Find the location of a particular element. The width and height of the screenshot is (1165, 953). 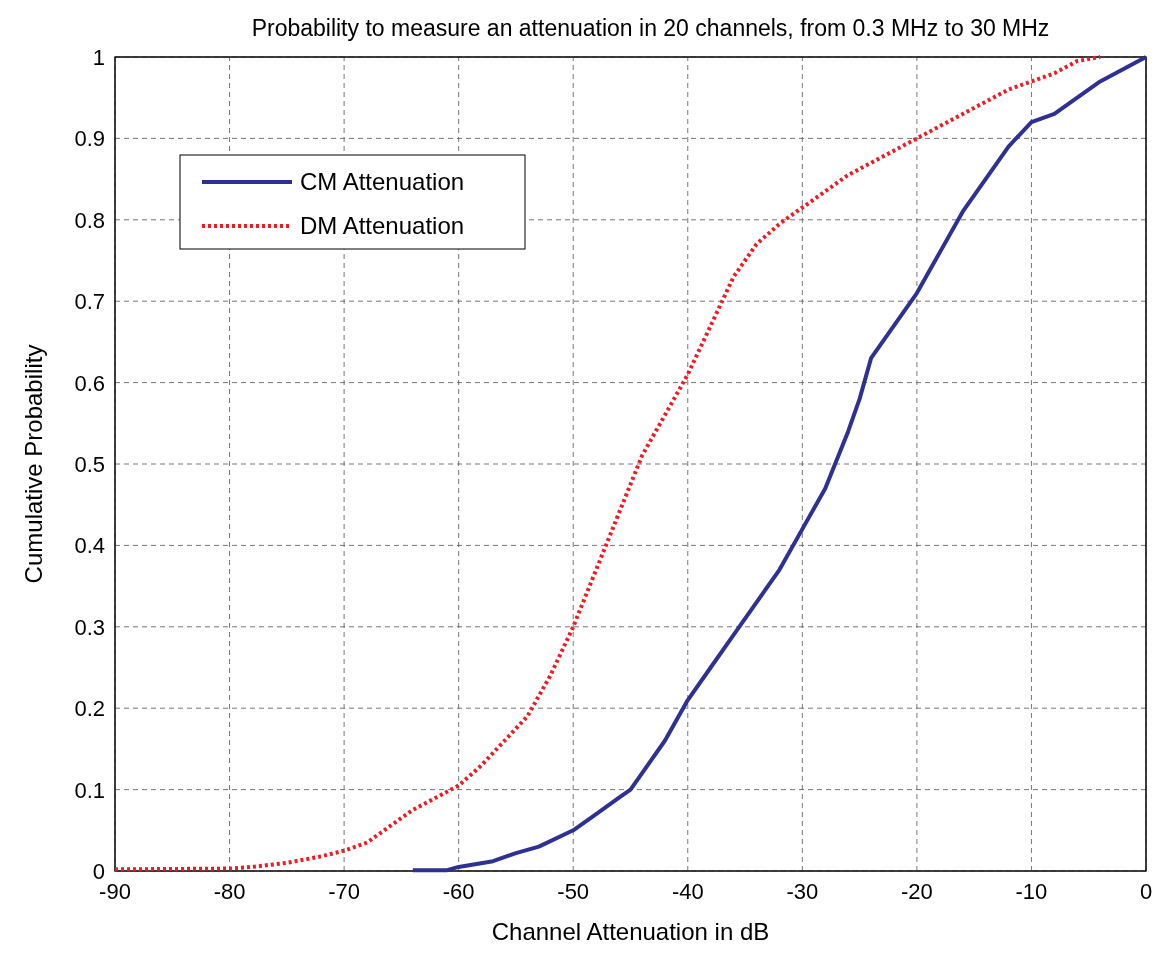

y-tick-label: 0.7 is located at coordinates (89, 302).